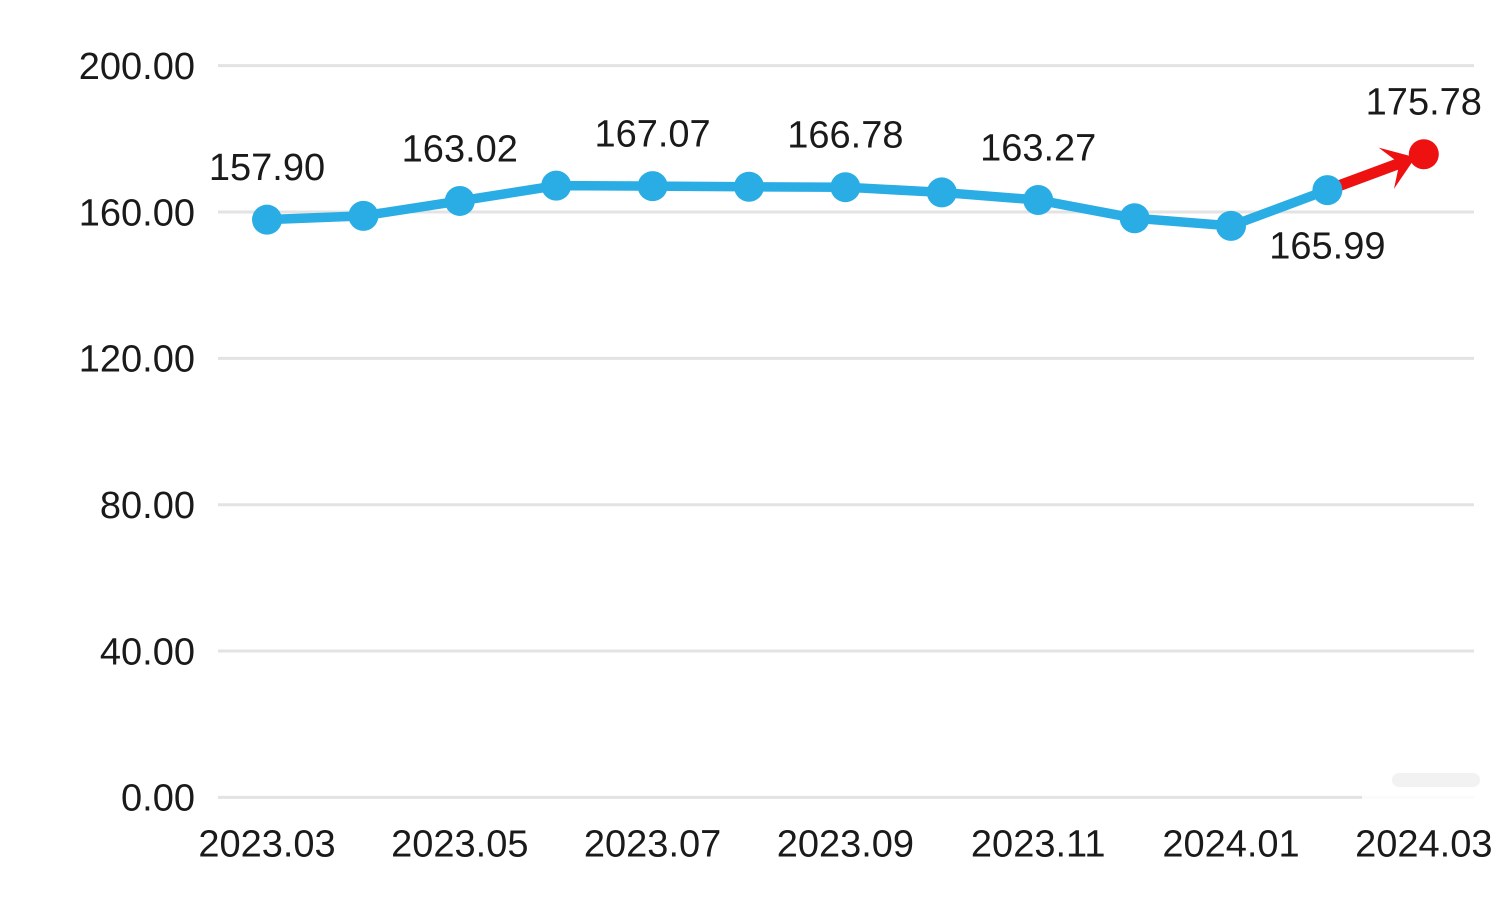 The width and height of the screenshot is (1500, 906). What do you see at coordinates (1423, 154) in the screenshot?
I see `data-point-highlight` at bounding box center [1423, 154].